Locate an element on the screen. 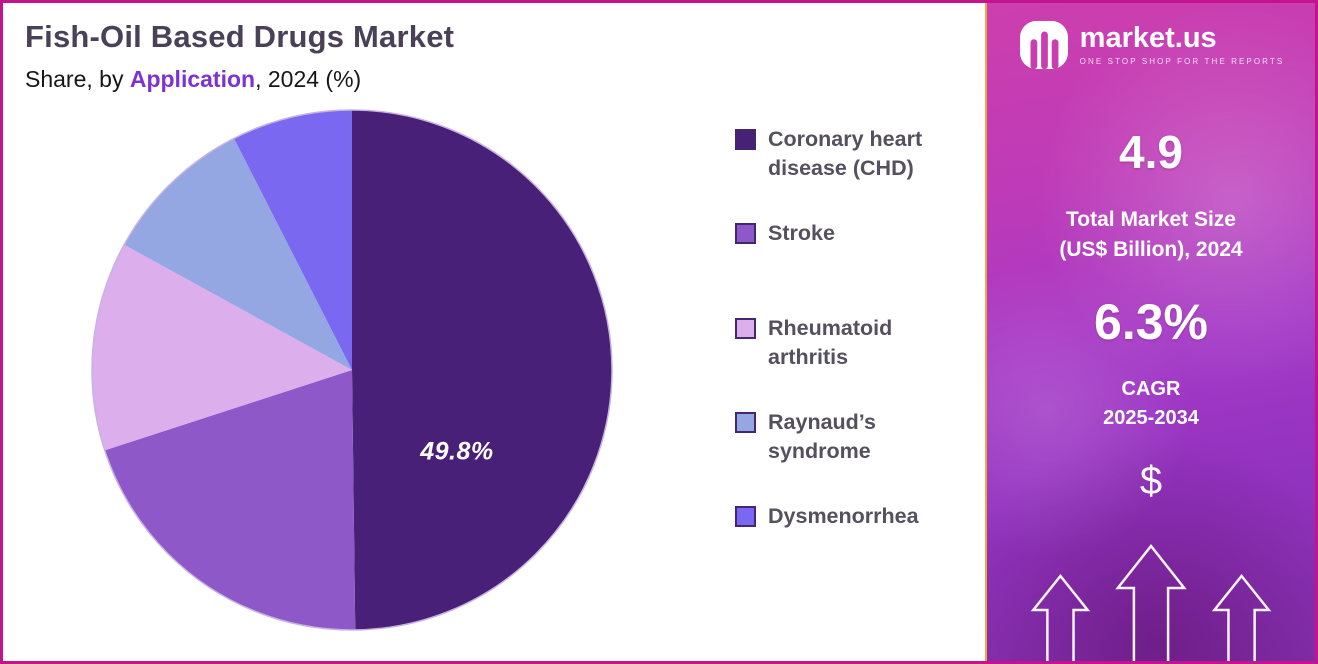 This screenshot has width=1318, height=664. page-title: Fish-Oil Based Drugs Market is located at coordinates (240, 36).